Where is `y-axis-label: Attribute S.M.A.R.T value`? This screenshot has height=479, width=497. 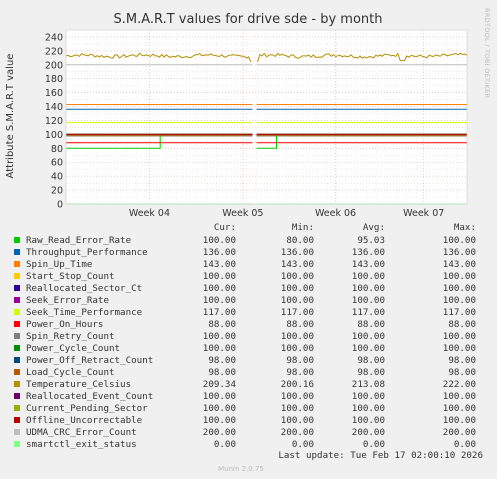
y-axis-label: Attribute S.M.A.R.T value is located at coordinates (10, 116).